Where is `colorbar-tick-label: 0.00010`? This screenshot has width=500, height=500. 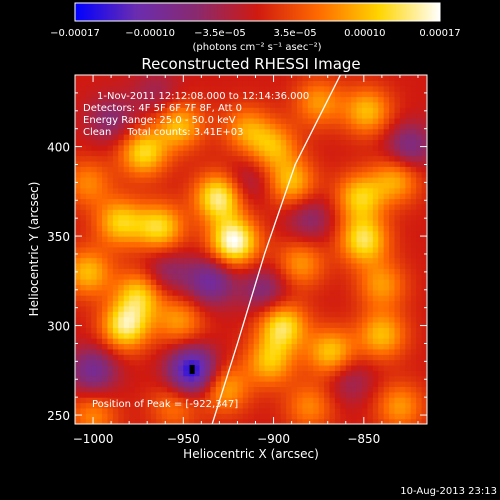
colorbar-tick-label: 0.00010 is located at coordinates (364, 33).